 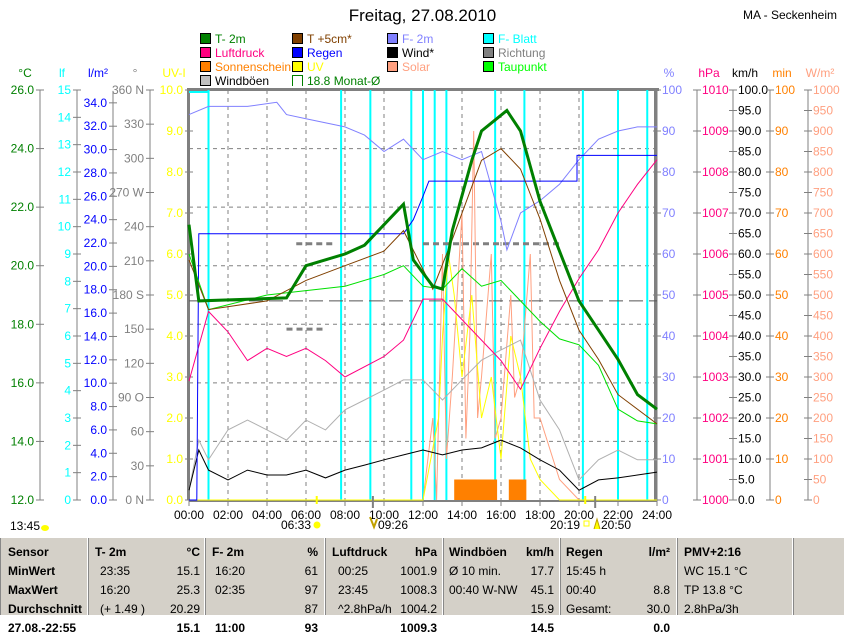 What do you see at coordinates (669, 73) in the screenshot?
I see `axis-unit-pct: %` at bounding box center [669, 73].